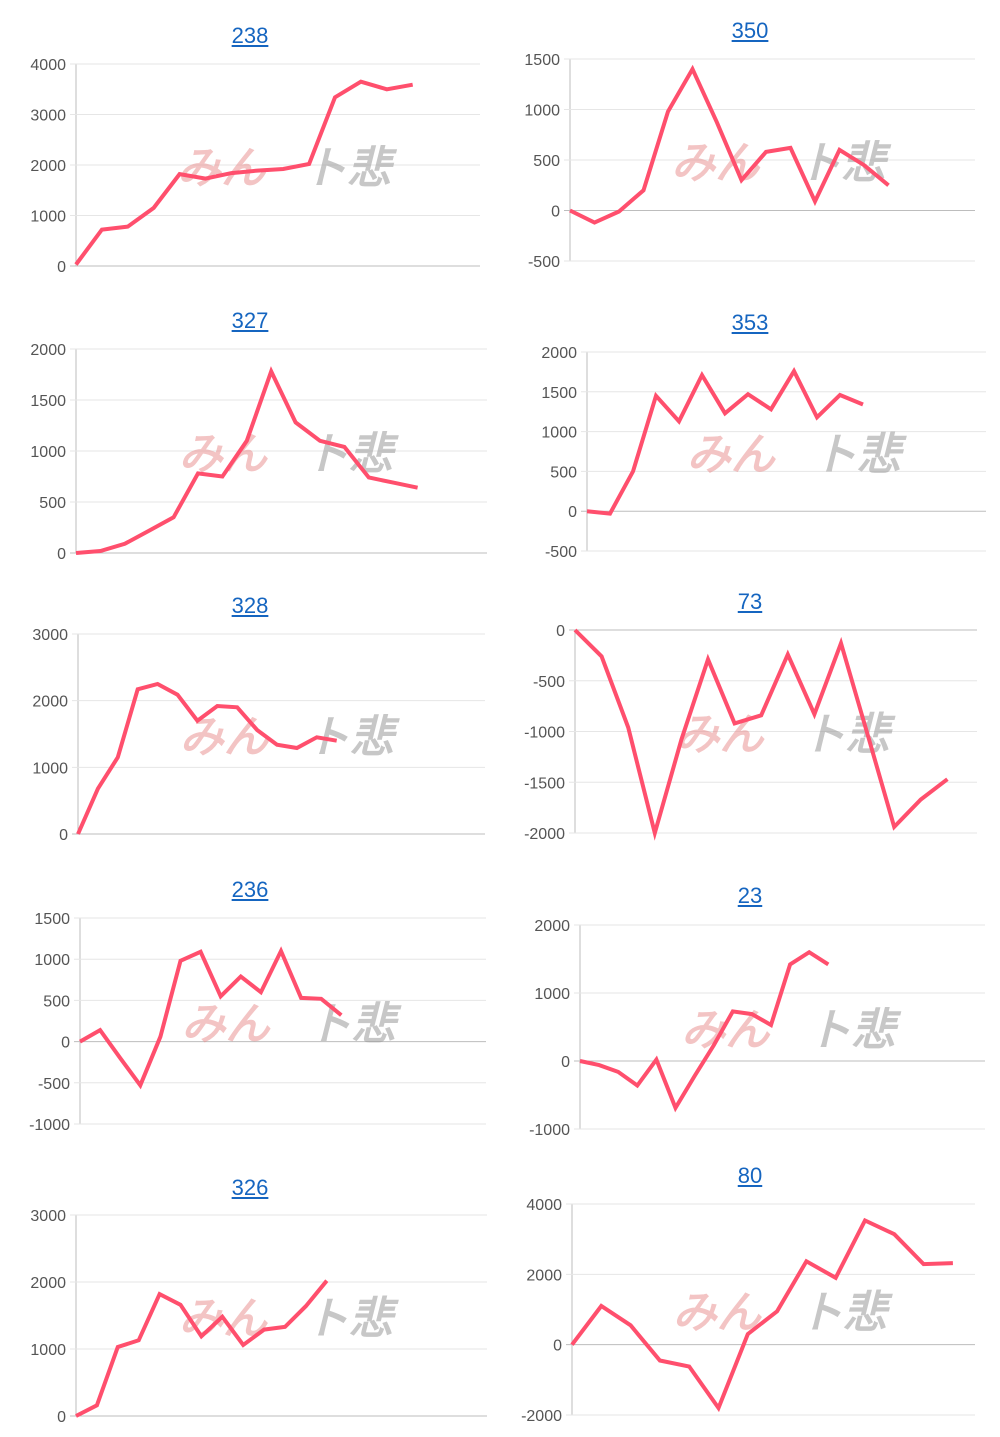 The height and width of the screenshot is (1437, 1000). Describe the element at coordinates (250, 605) in the screenshot. I see `chart-title-link: 328` at that location.